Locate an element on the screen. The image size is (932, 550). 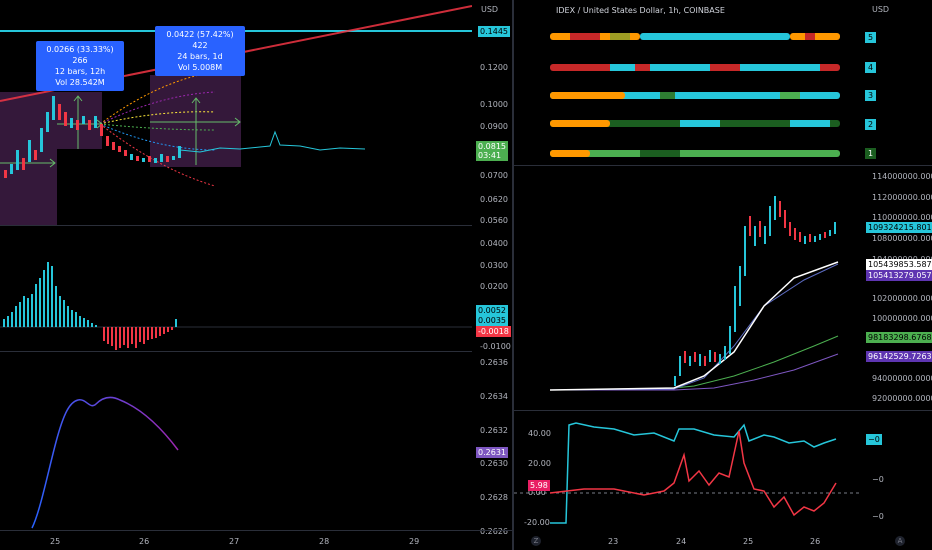
row-label-5: 5 is located at coordinates (871, 37).